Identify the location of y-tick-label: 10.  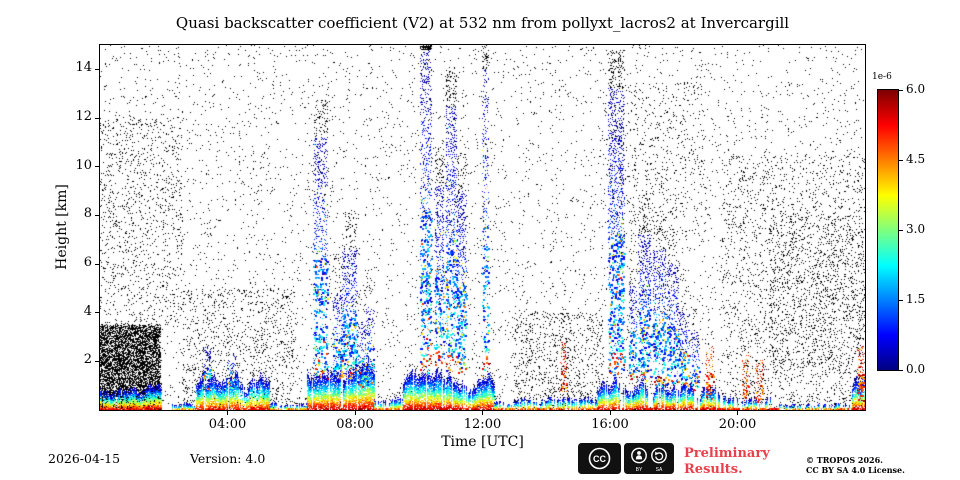
(83, 165).